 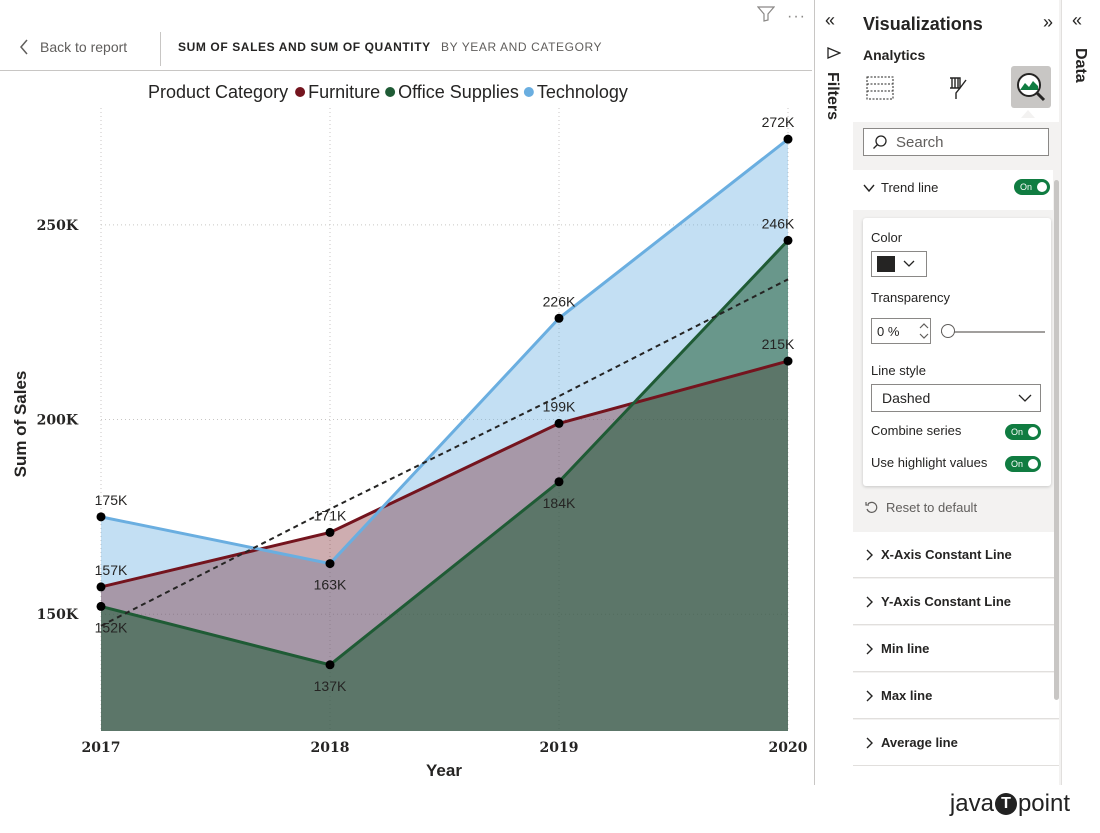 What do you see at coordinates (218, 92) in the screenshot?
I see `legend-title: Product Category` at bounding box center [218, 92].